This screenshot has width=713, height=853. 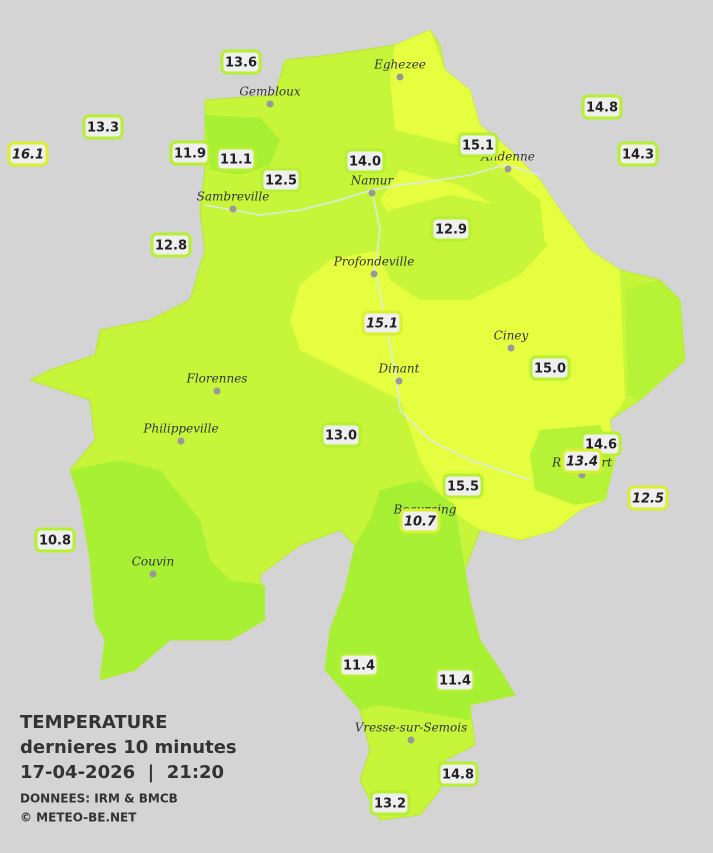 I want to click on city-label: Dinant, so click(x=399, y=369).